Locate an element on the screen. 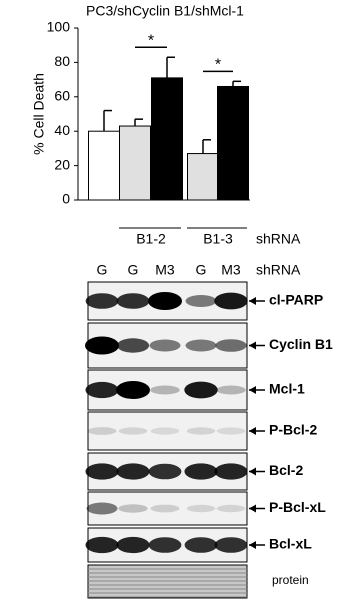  protein-label: P-Bcl-xL is located at coordinates (297, 507).